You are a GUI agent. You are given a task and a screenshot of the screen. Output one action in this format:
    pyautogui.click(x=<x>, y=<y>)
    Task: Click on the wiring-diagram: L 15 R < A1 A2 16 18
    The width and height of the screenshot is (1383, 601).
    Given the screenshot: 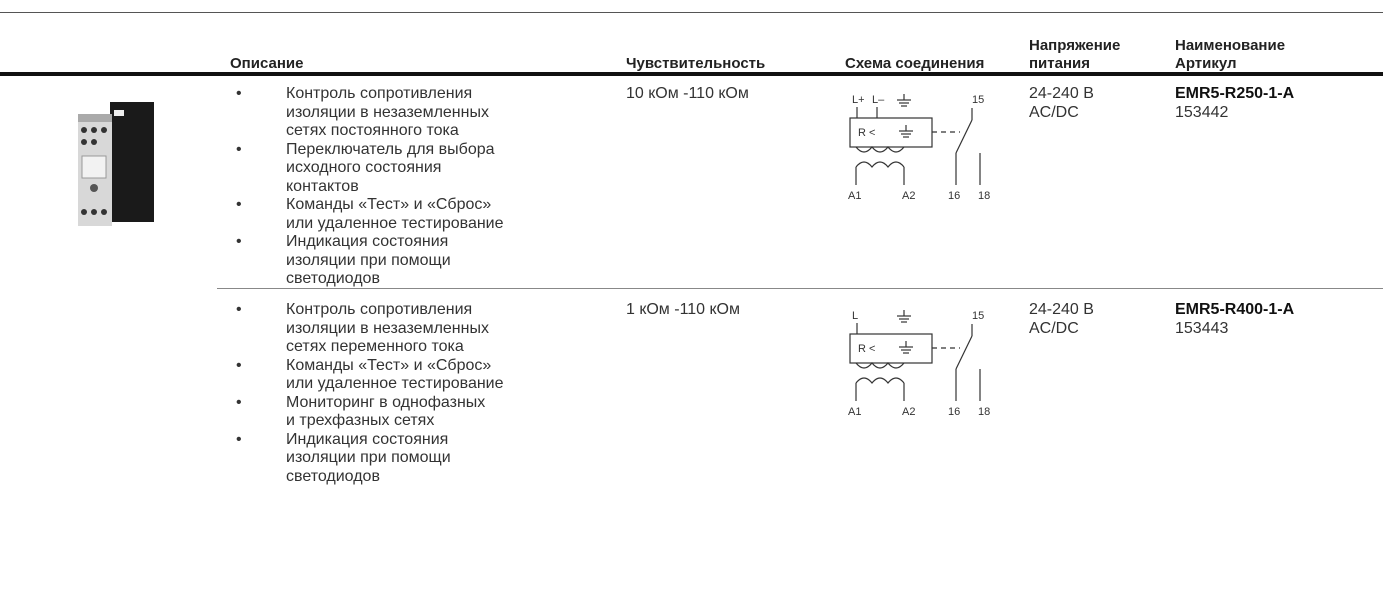 What is the action you would take?
    pyautogui.click(x=919, y=364)
    